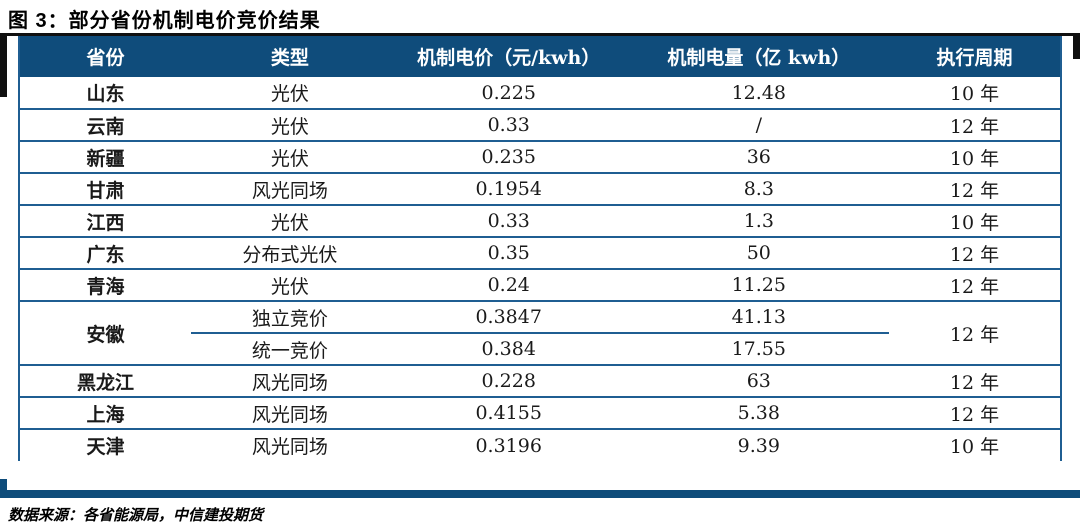 This screenshot has height=527, width=1080. I want to click on table-cell-province: 新疆, so click(105, 157).